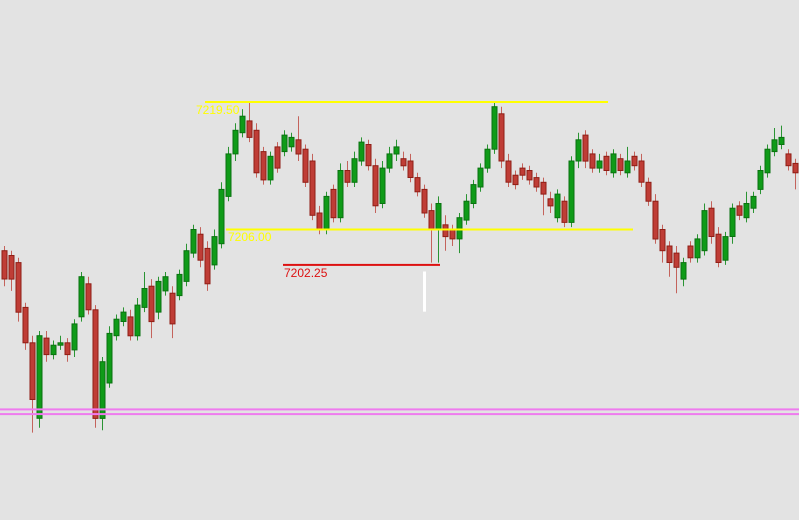  I want to click on price-level-line-support-mid, so click(429, 229).